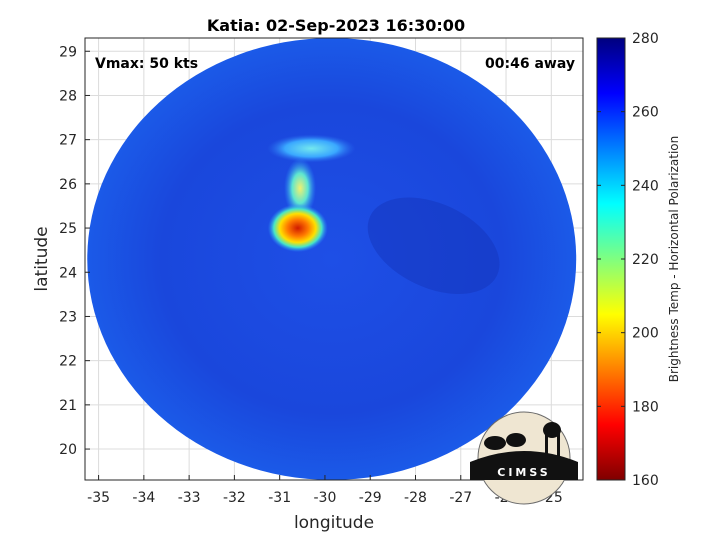 The width and height of the screenshot is (720, 540). What do you see at coordinates (68, 141) in the screenshot?
I see `y-tick-label: 27` at bounding box center [68, 141].